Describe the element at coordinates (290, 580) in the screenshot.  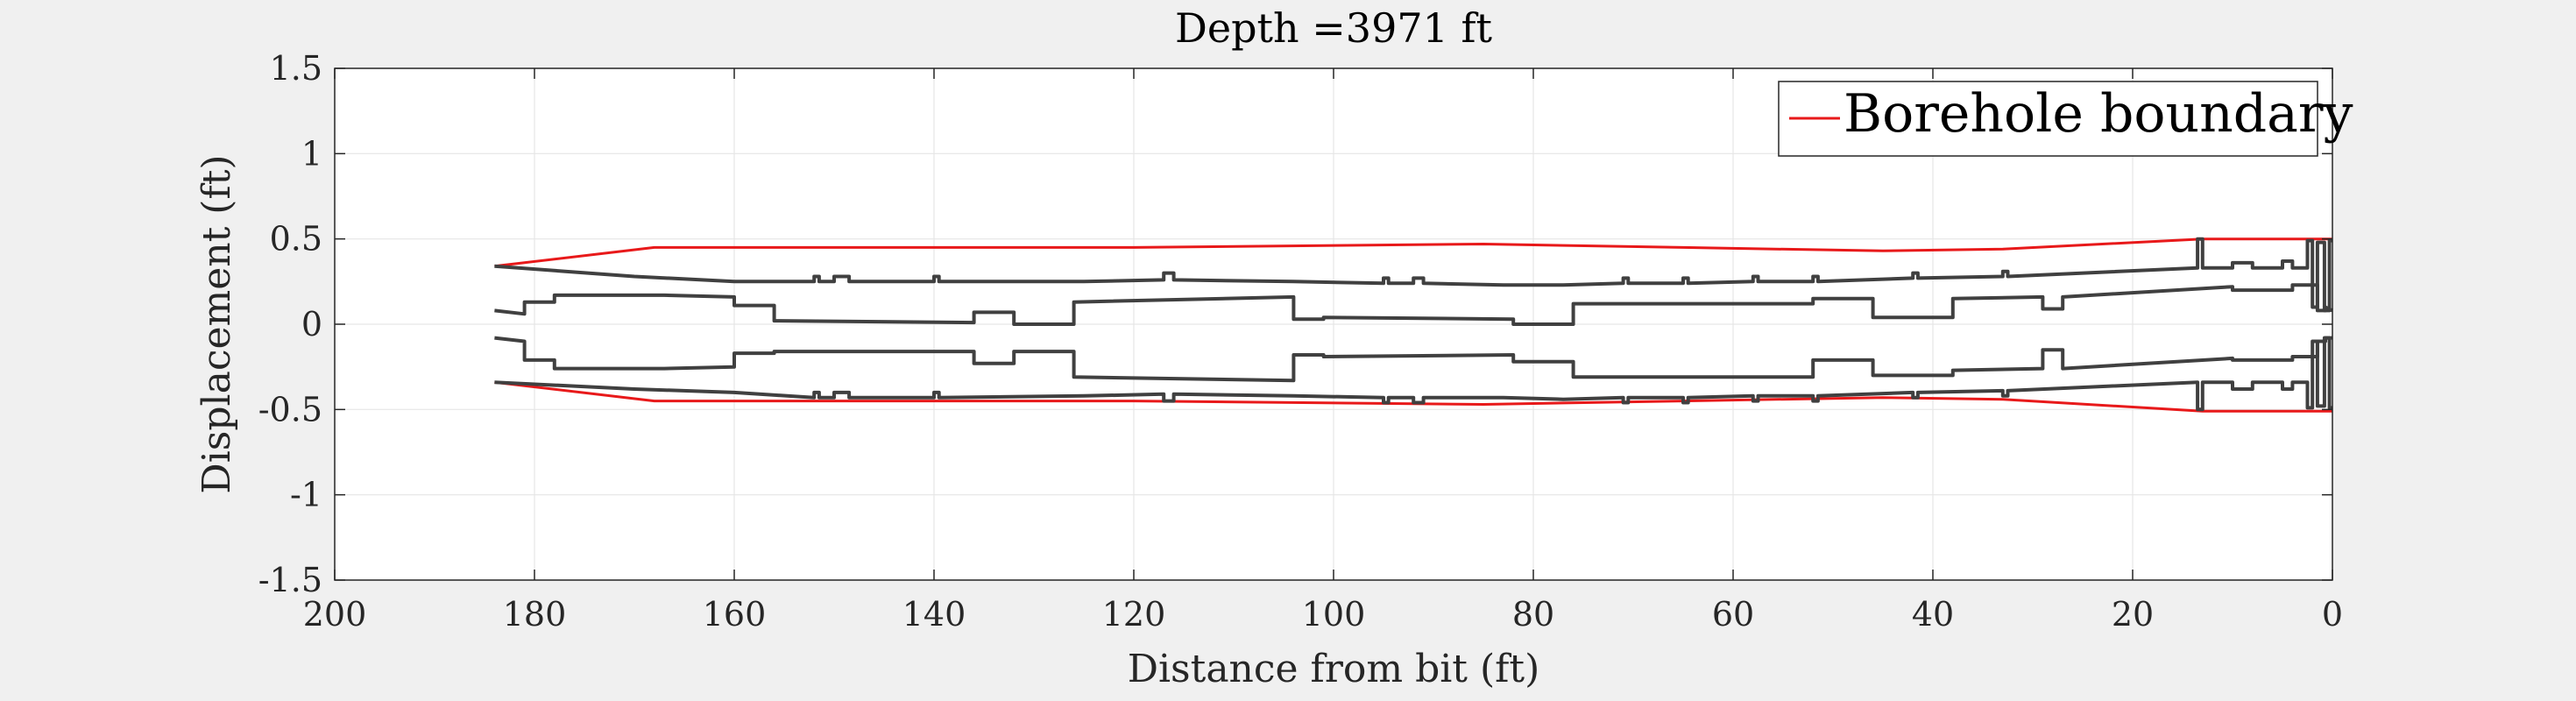
I see `y-tick-label: -1.5` at that location.